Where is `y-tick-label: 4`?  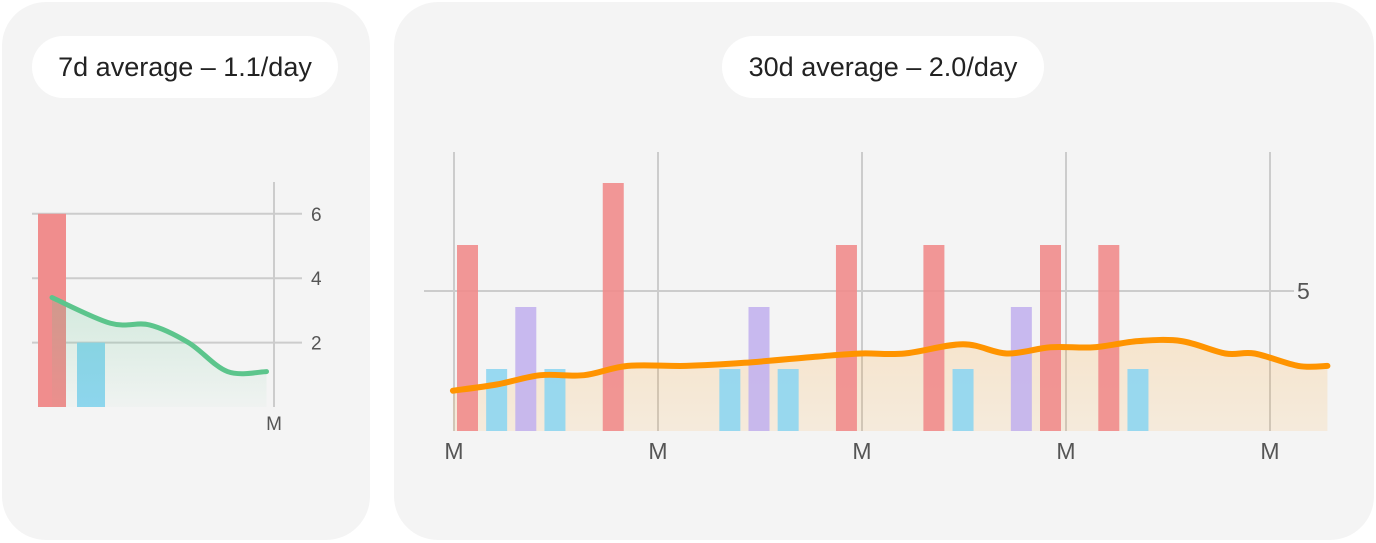
y-tick-label: 4 is located at coordinates (316, 279).